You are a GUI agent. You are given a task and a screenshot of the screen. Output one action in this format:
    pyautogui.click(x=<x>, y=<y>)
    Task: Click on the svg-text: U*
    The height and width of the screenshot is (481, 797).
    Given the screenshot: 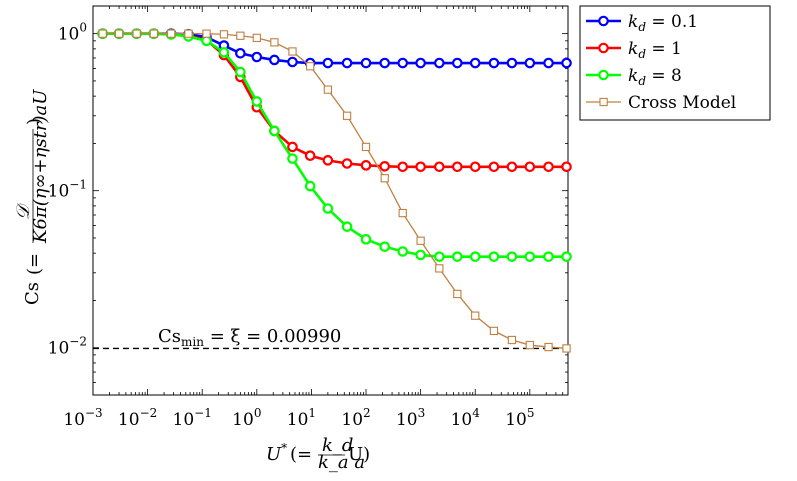 What is the action you would take?
    pyautogui.click(x=276, y=453)
    